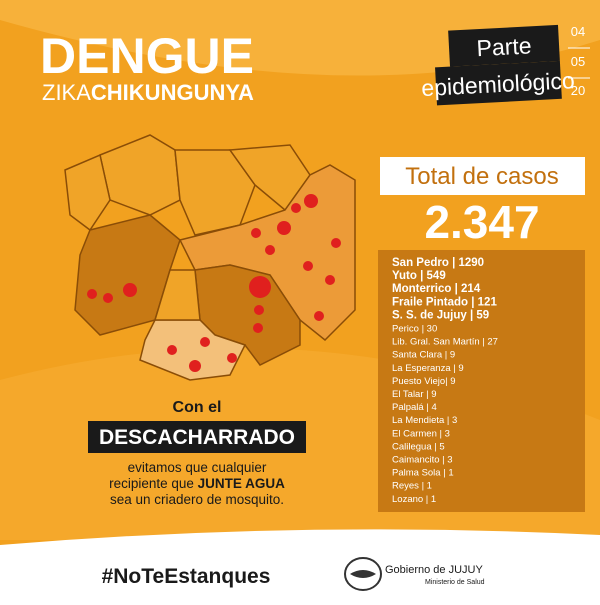 The height and width of the screenshot is (605, 600). What do you see at coordinates (434, 570) in the screenshot?
I see `org-name: Gobierno de JUJUY` at bounding box center [434, 570].